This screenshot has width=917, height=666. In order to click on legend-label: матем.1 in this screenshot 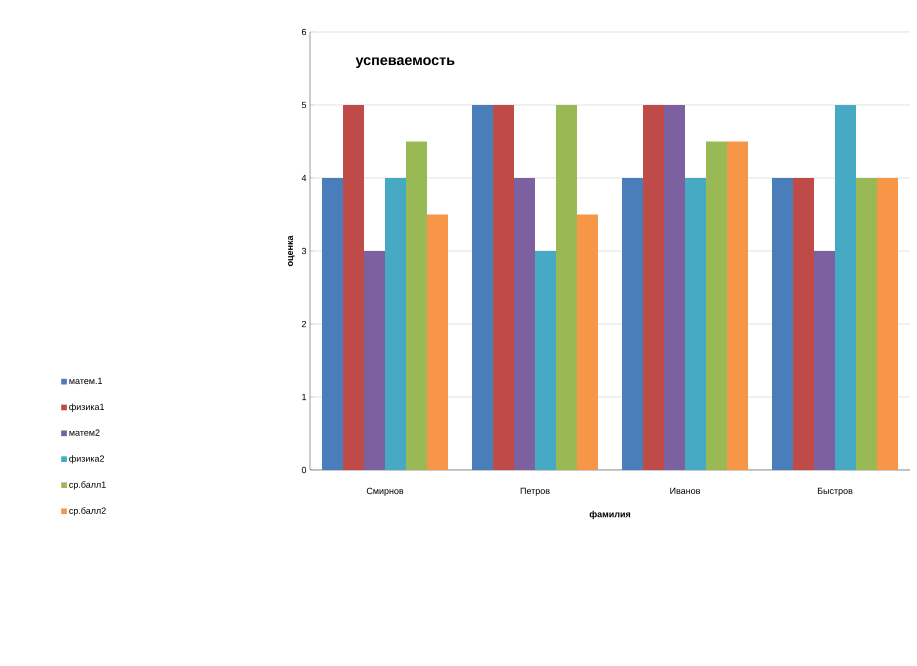, I will do `click(85, 381)`.